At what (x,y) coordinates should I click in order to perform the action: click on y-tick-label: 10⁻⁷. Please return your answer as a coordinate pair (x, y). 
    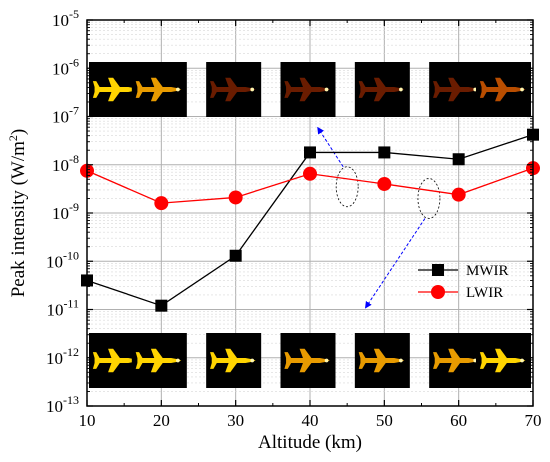
    Looking at the image, I should click on (65, 115).